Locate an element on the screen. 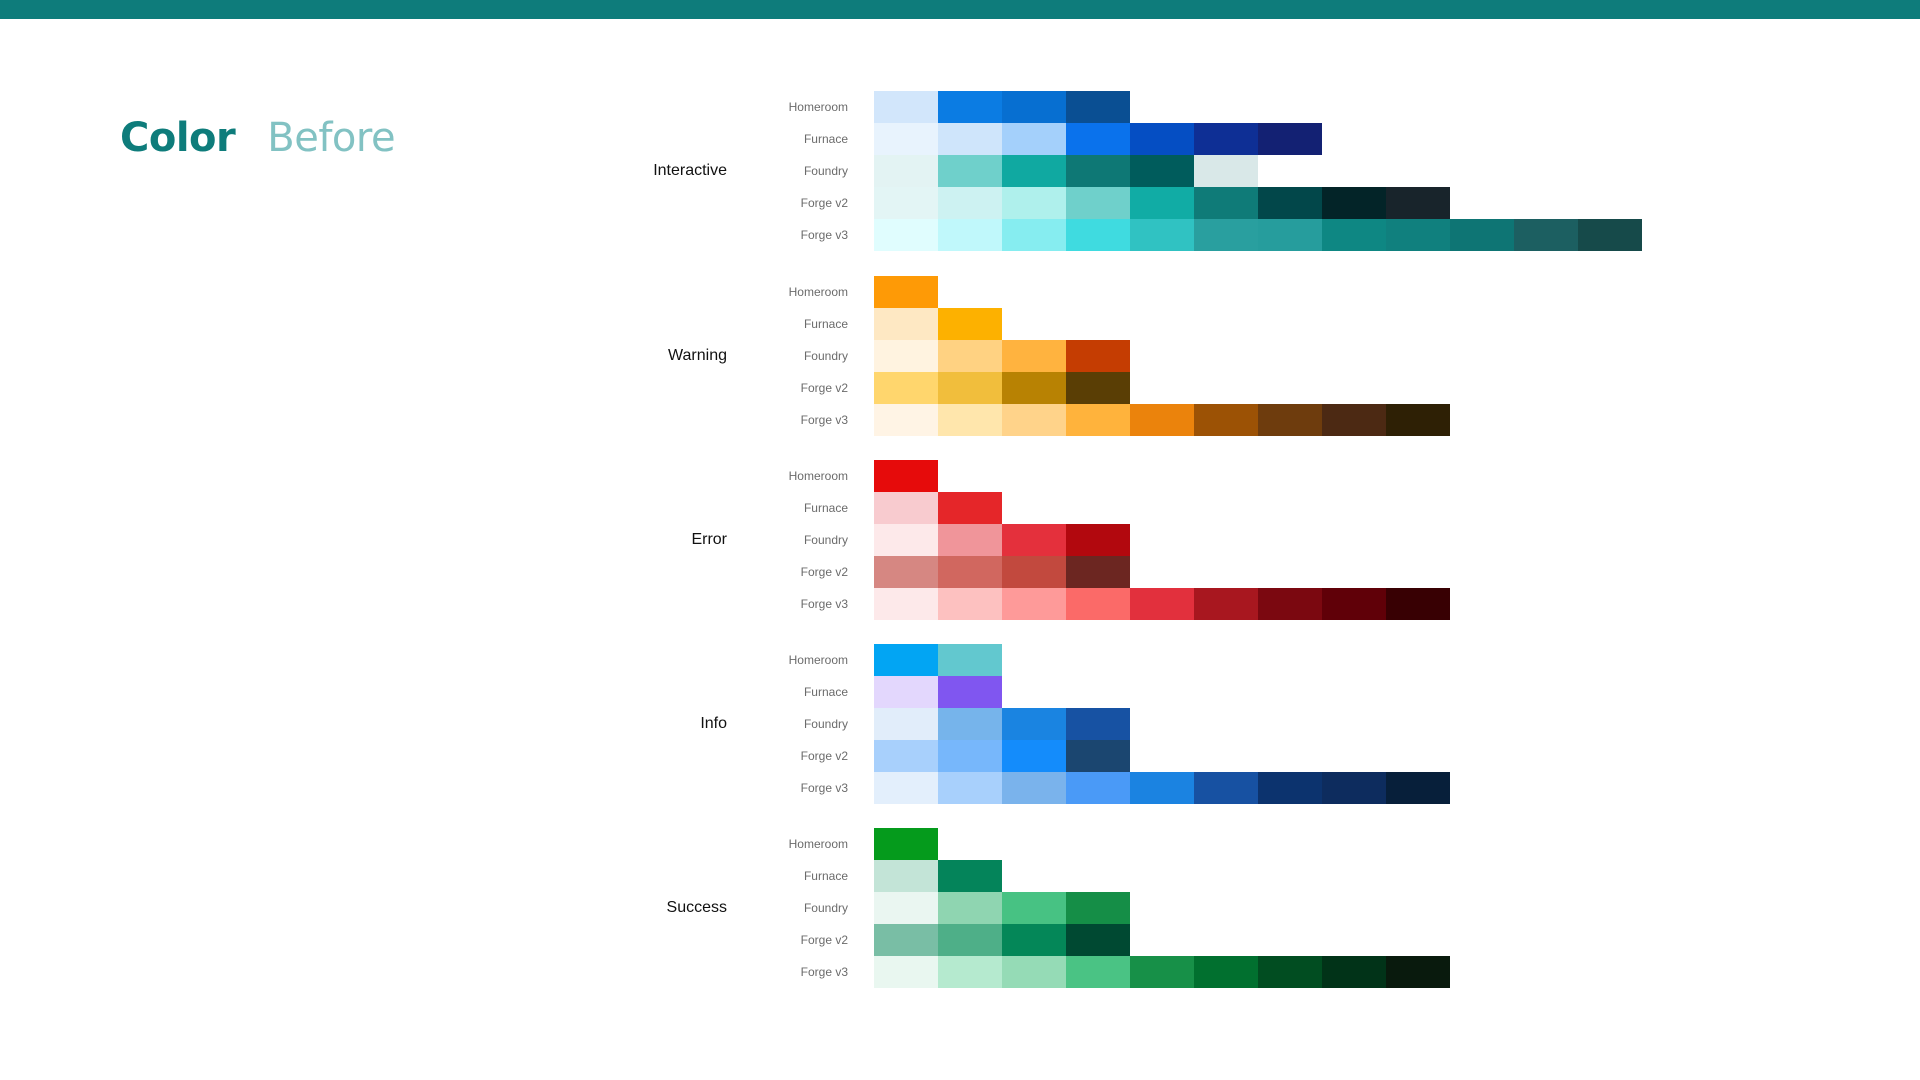 The width and height of the screenshot is (1920, 1080). group-label-info: Info is located at coordinates (713, 723).